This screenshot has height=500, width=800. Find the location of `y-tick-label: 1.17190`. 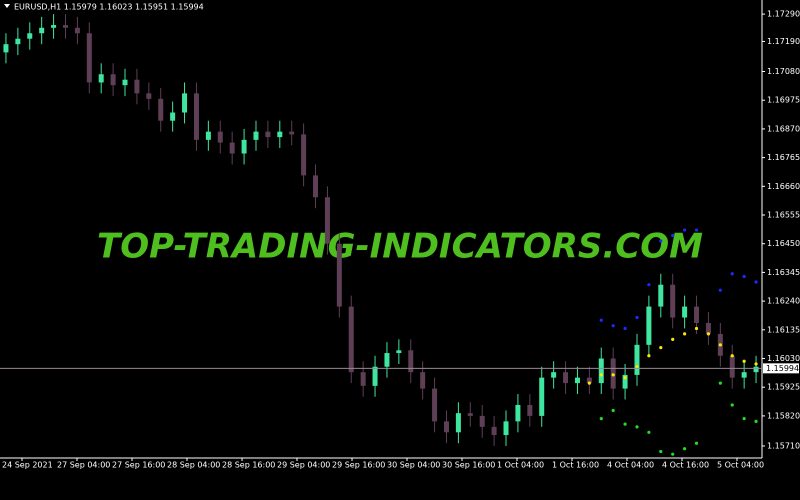

y-tick-label: 1.17190 is located at coordinates (783, 41).